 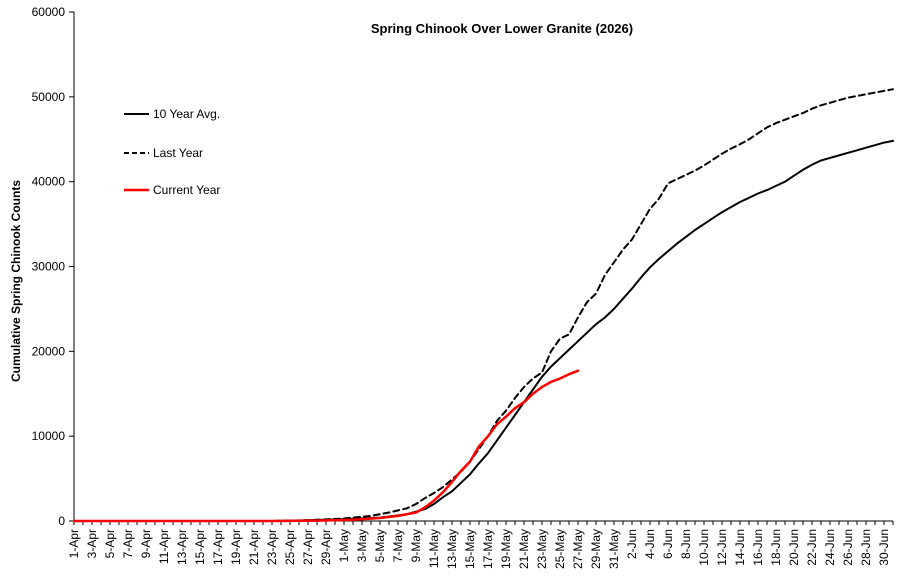 I want to click on x-tick-label: 13-Apr, so click(x=182, y=547).